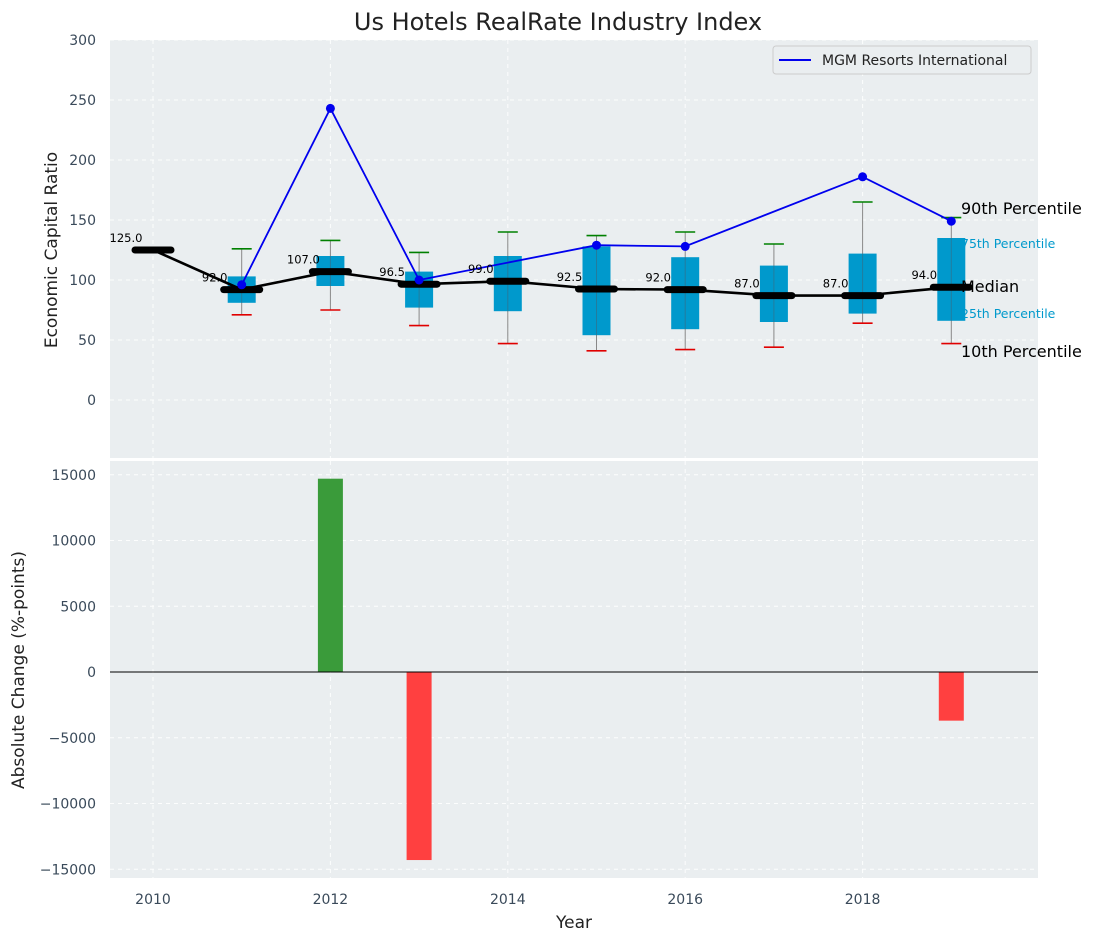 This screenshot has width=1095, height=942. What do you see at coordinates (73, 476) in the screenshot?
I see `bottom-y-tick-label: 15000` at bounding box center [73, 476].